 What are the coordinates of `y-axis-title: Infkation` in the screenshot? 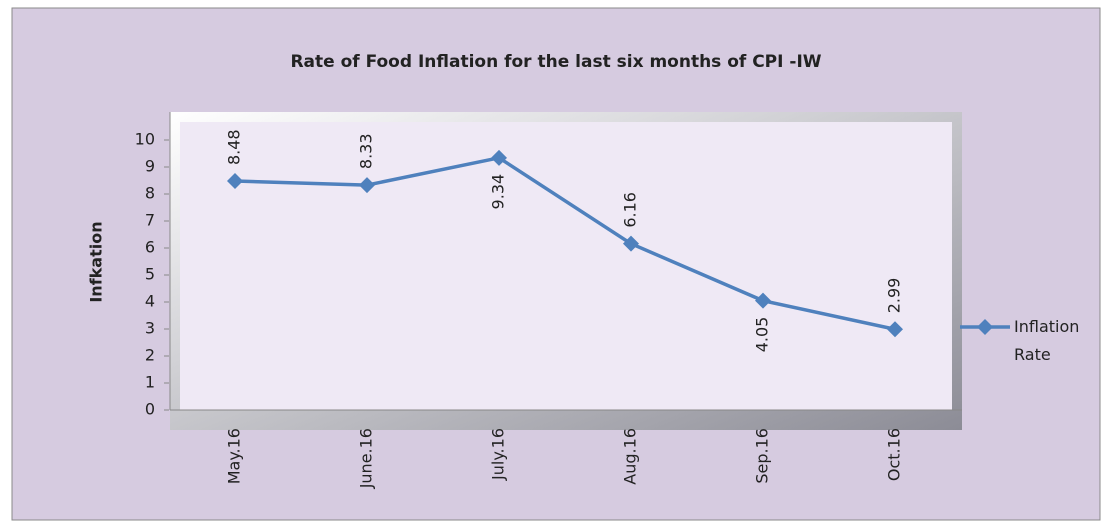 It's located at (96, 261).